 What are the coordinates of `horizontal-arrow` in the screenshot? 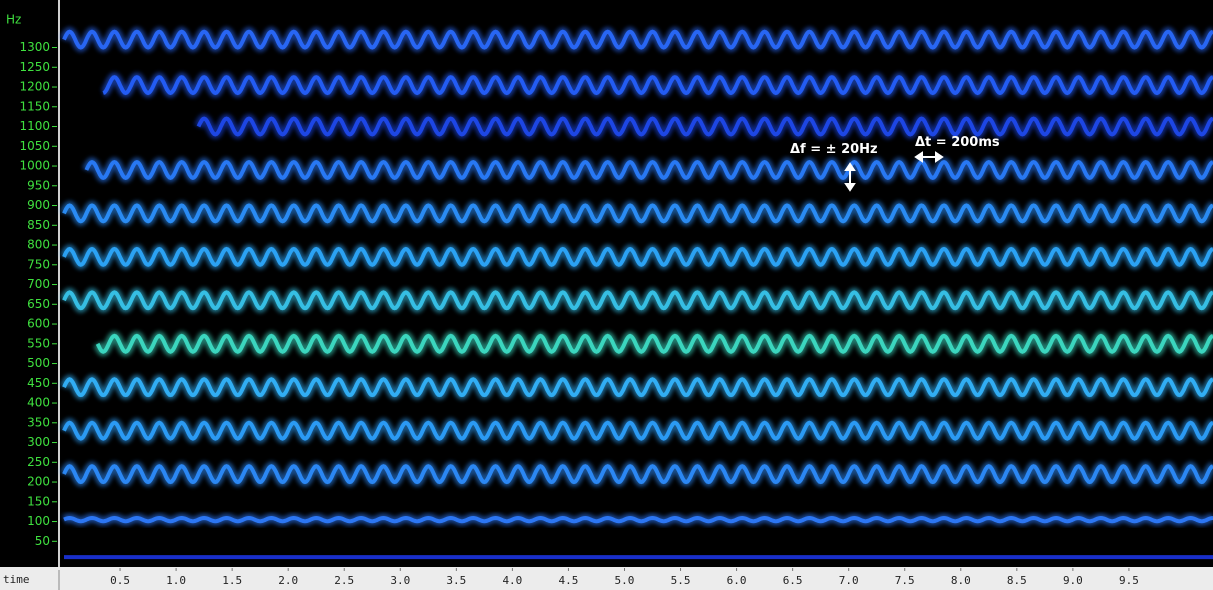 It's located at (929, 157).